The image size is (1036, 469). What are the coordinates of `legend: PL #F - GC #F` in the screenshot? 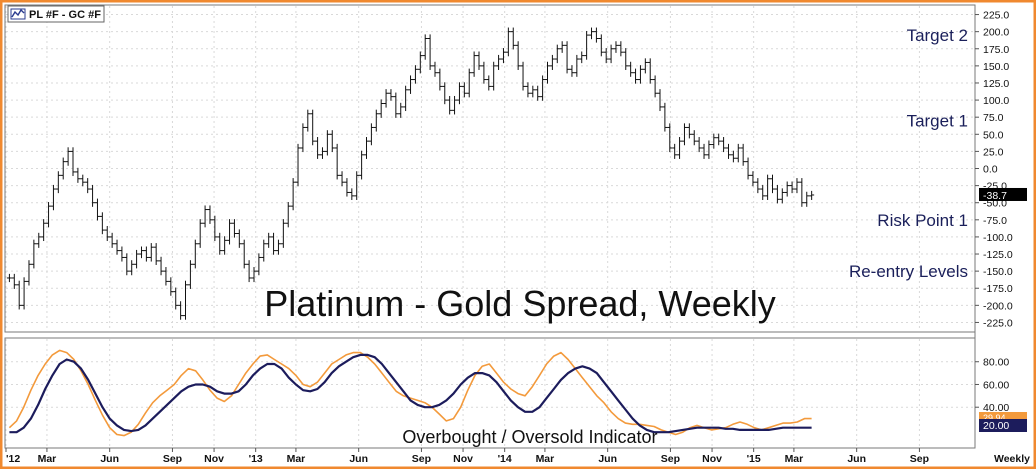 It's located at (56, 14).